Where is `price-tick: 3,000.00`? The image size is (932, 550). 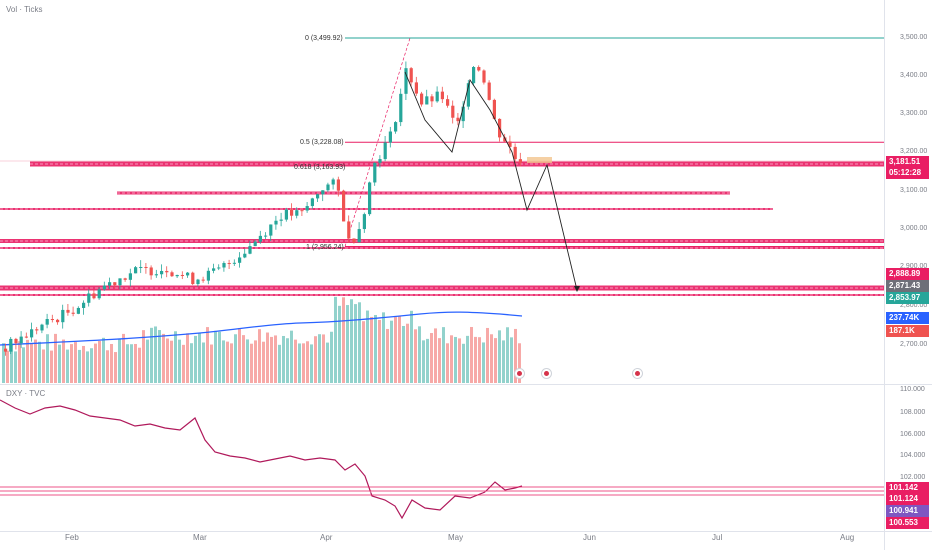 price-tick: 3,000.00 is located at coordinates (914, 228).